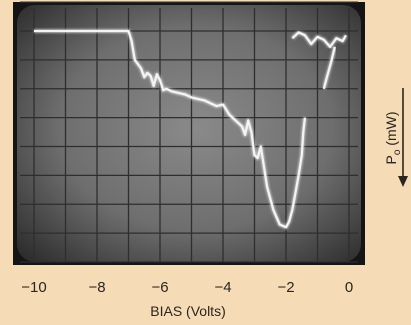 The height and width of the screenshot is (325, 411). I want to click on x-tick-label: −10, so click(33, 287).